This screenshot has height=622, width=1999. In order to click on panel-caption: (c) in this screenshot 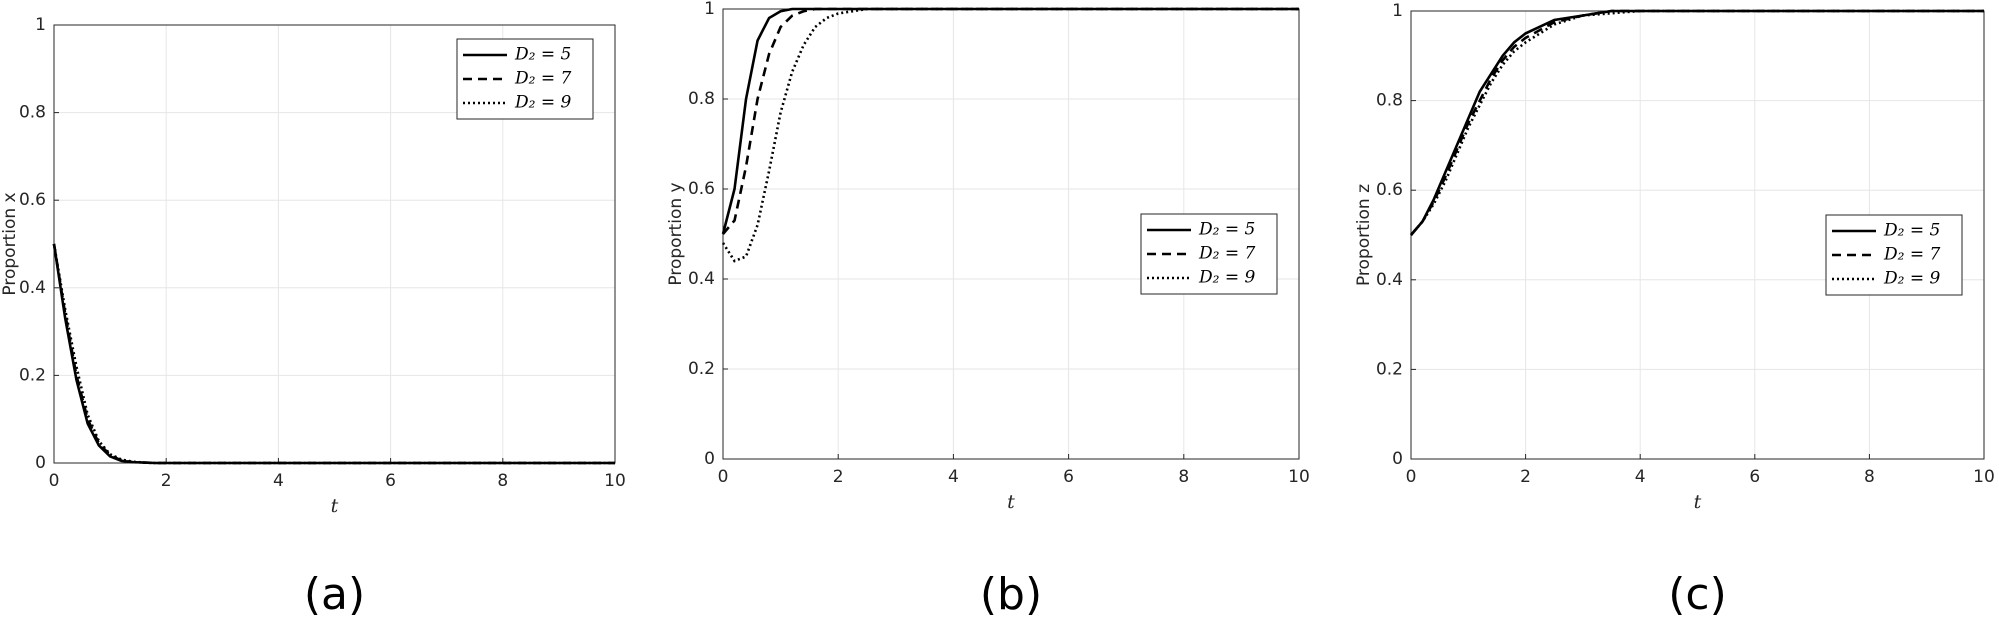, I will do `click(1697, 594)`.